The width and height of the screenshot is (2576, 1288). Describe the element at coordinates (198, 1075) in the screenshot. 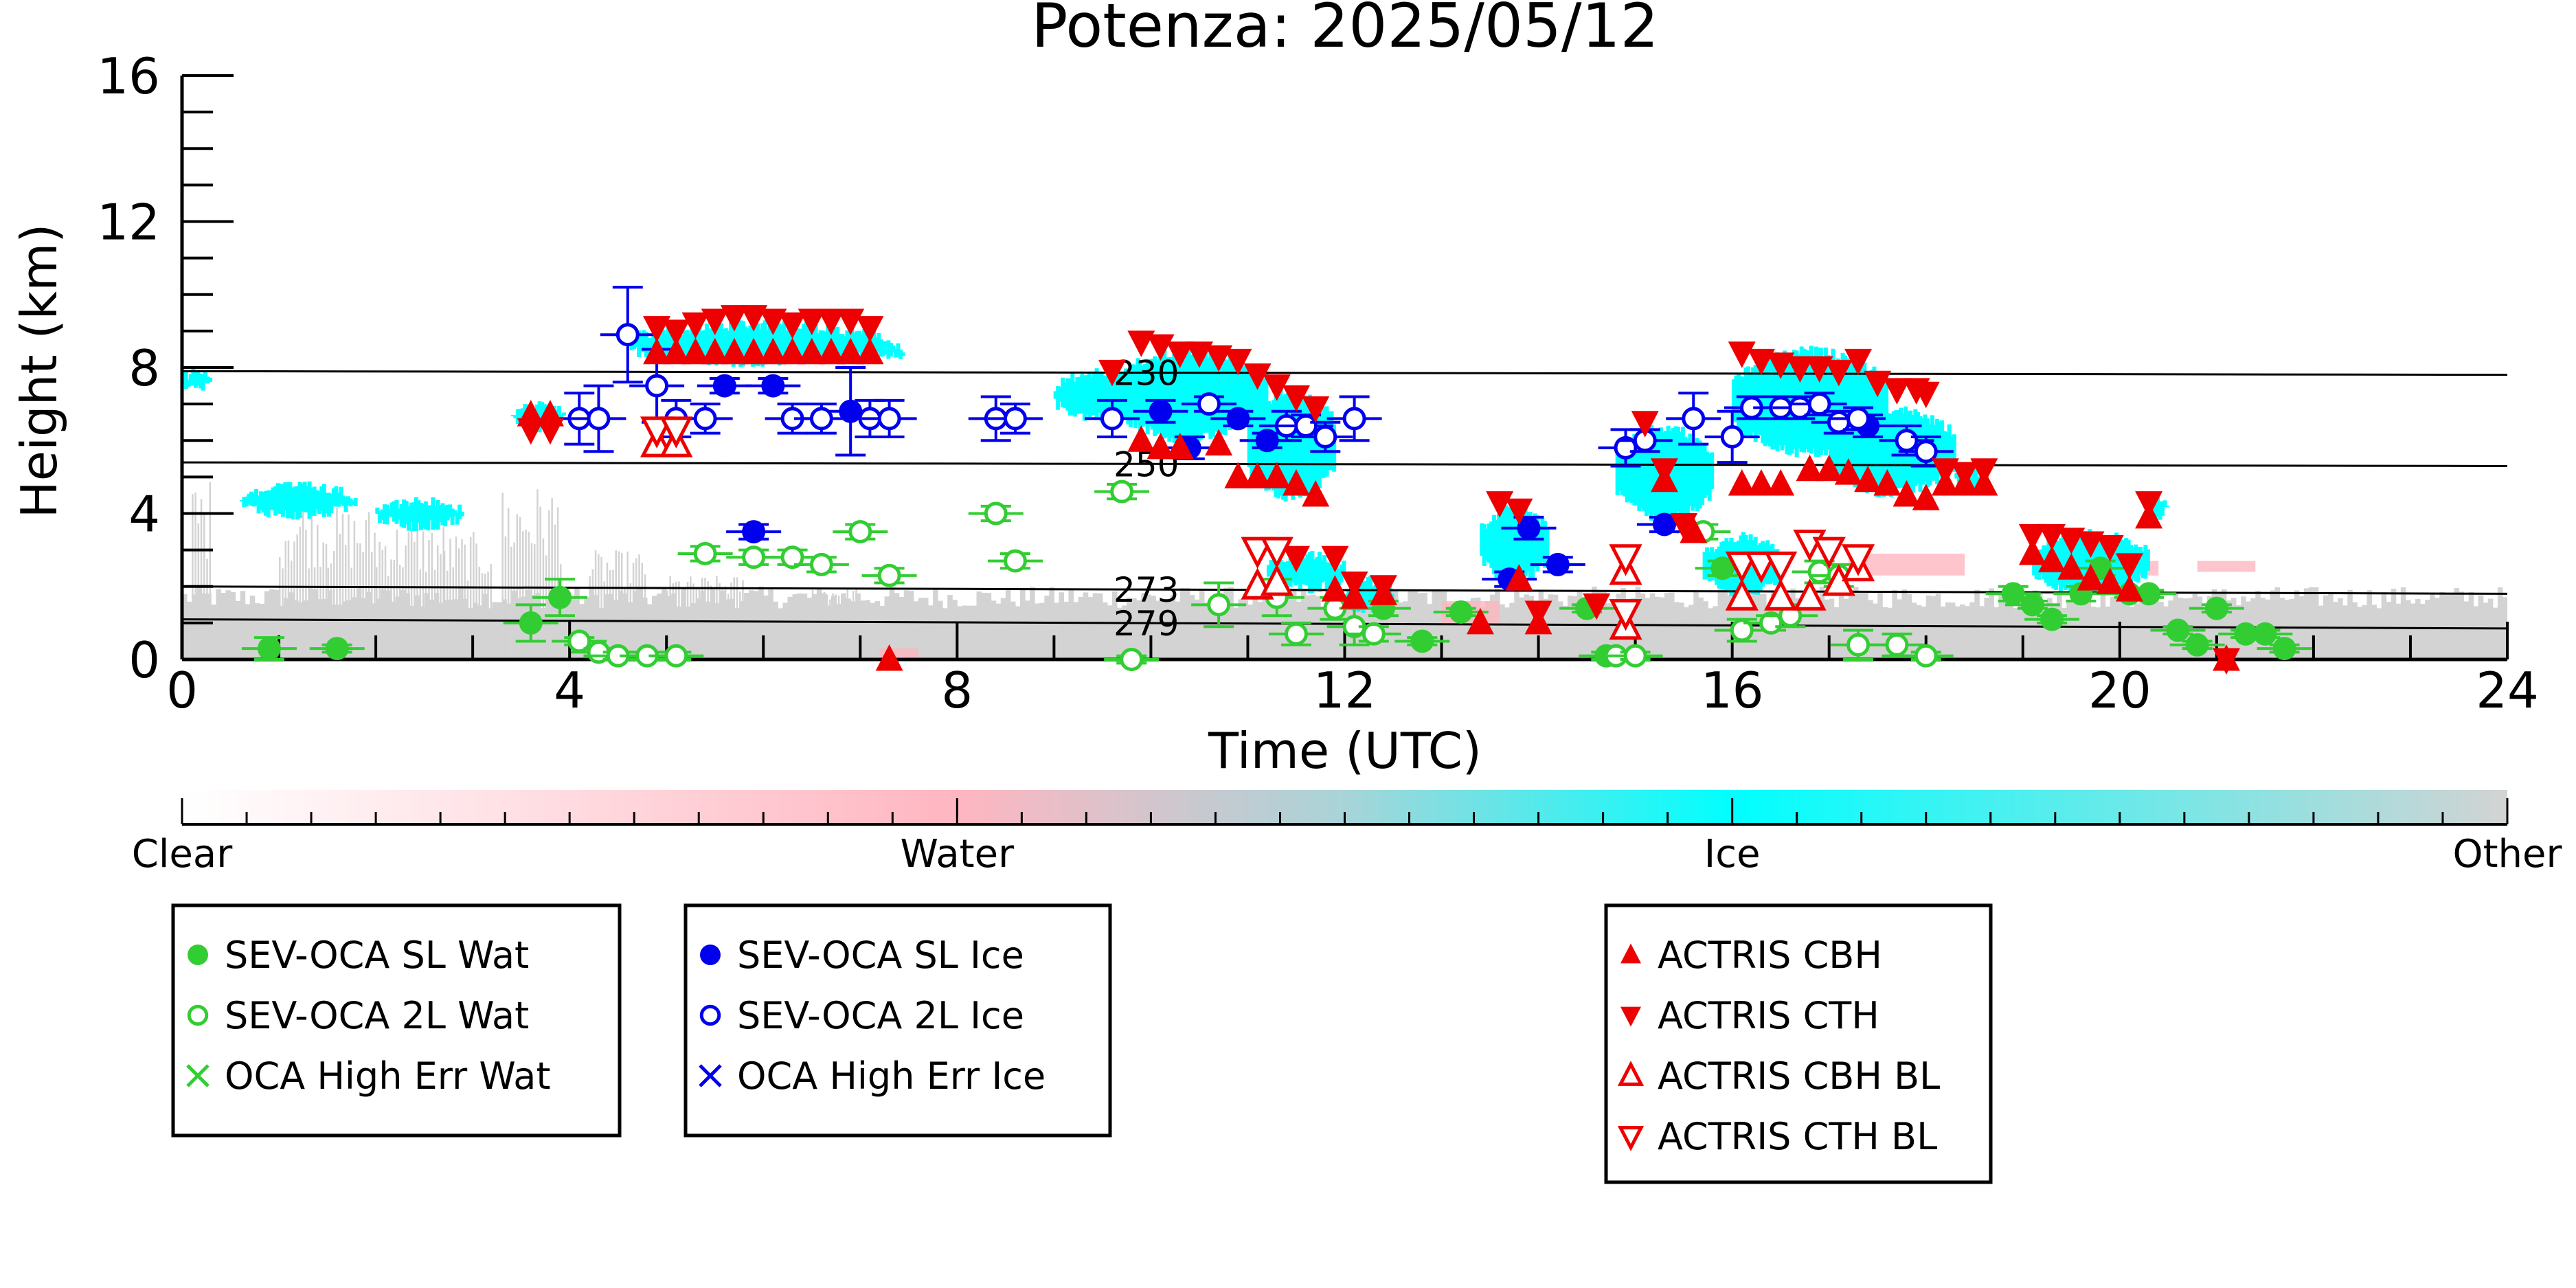

I see `legend-marker` at that location.